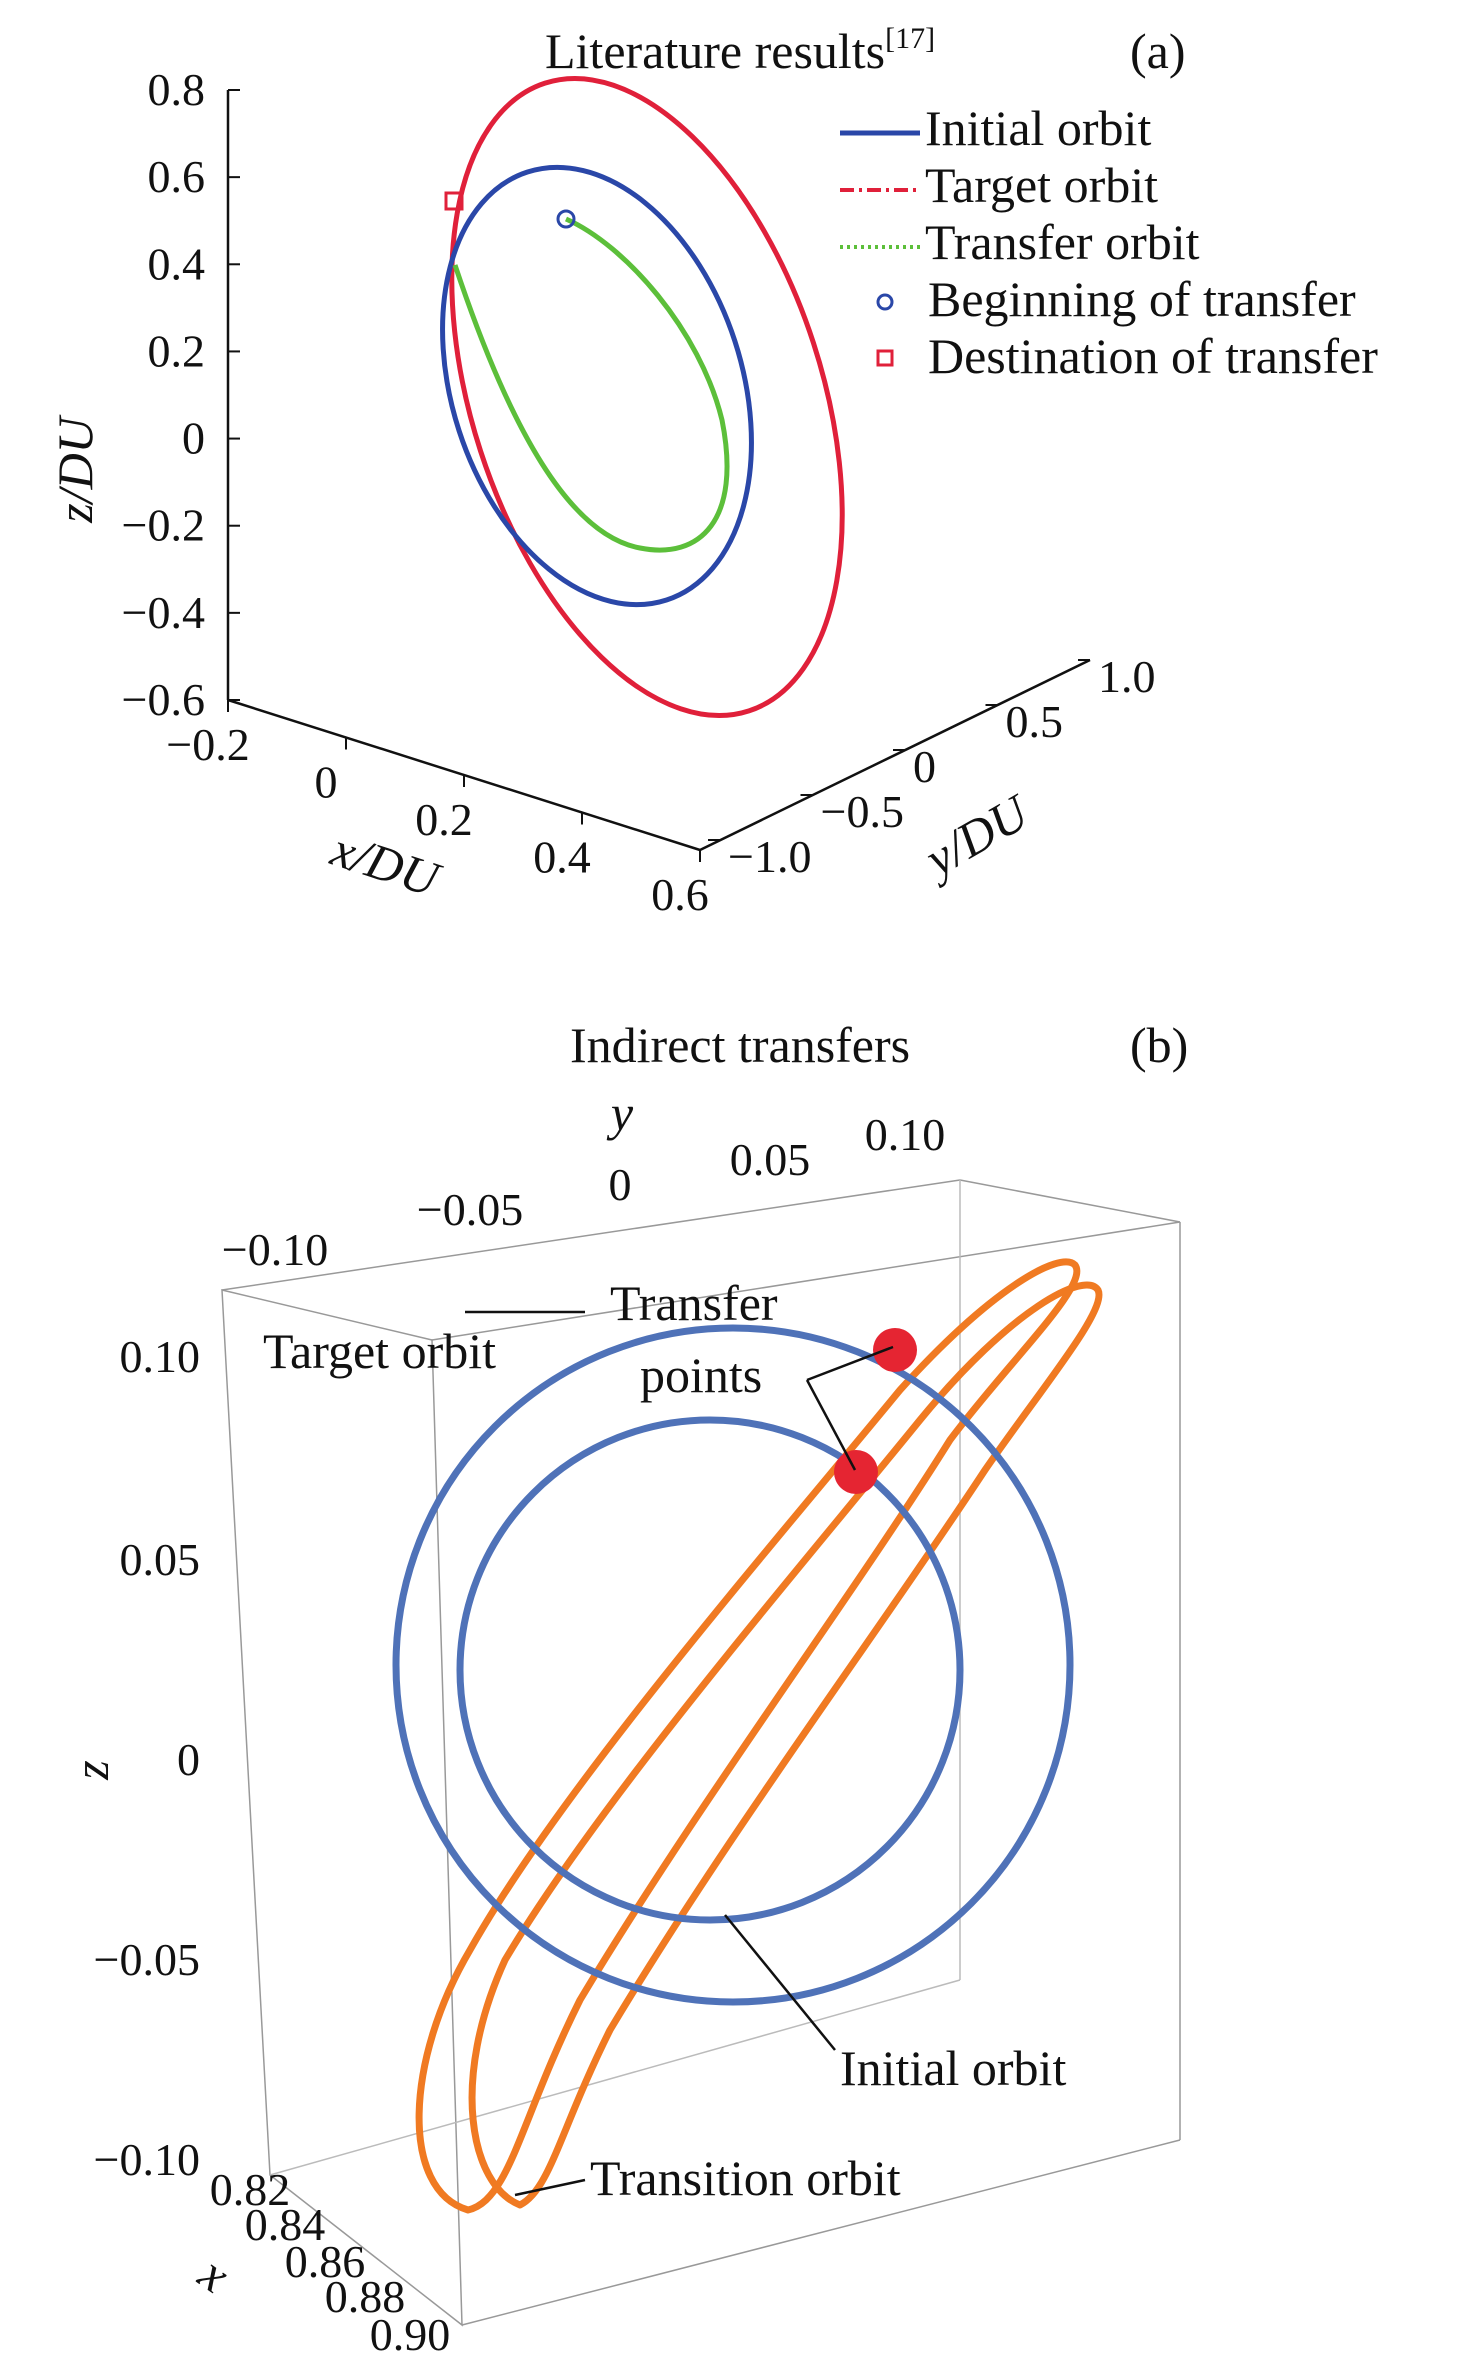 This screenshot has width=1476, height=2372. What do you see at coordinates (181, 394) in the screenshot?
I see `panel-a-z-ticks: 0.8 0.6 0.4 0.2 0 −0.2 −0.4 −0.6` at bounding box center [181, 394].